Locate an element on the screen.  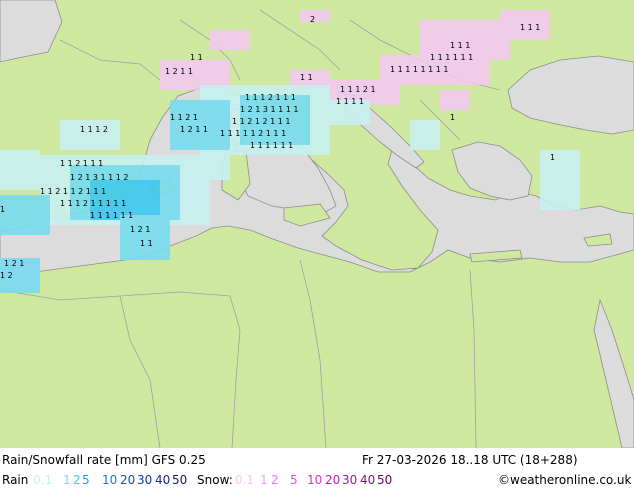
rain-legend-item: 30 is located at coordinates (145, 480).